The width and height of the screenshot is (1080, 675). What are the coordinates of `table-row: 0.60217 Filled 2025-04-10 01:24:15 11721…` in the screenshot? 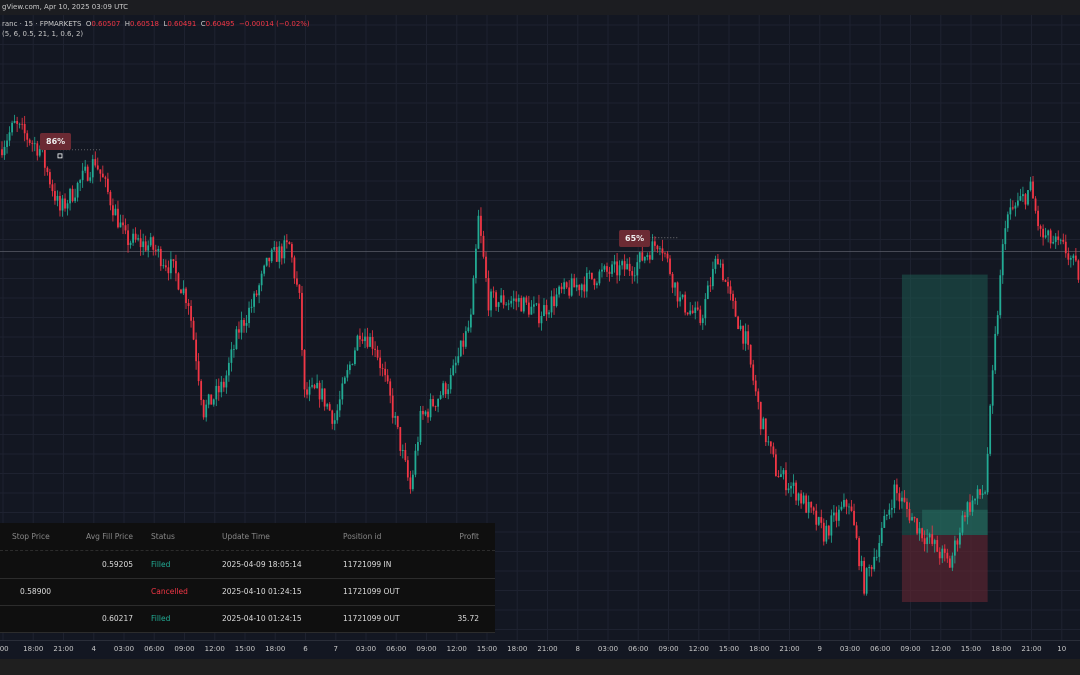 It's located at (247, 619).